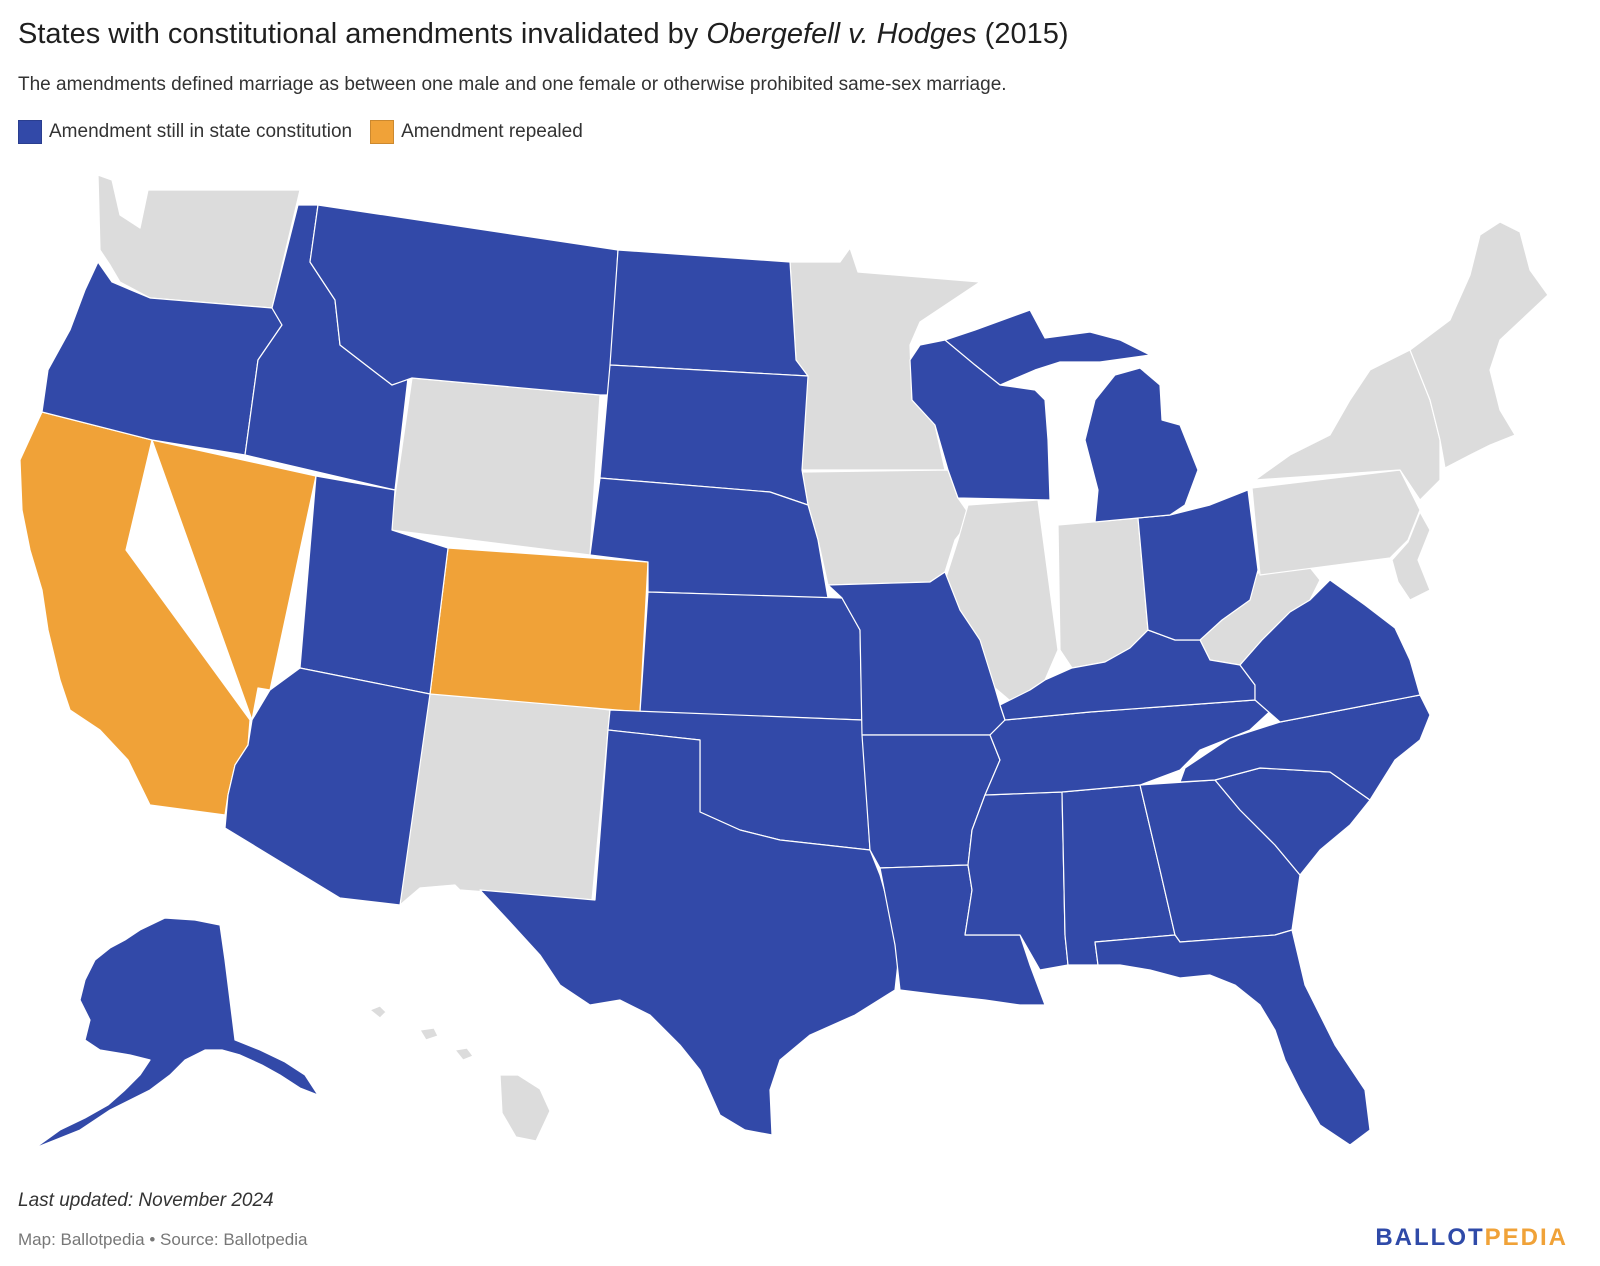 Image resolution: width=1600 pixels, height=1266 pixels. What do you see at coordinates (327, 786) in the screenshot?
I see `state-arizona` at bounding box center [327, 786].